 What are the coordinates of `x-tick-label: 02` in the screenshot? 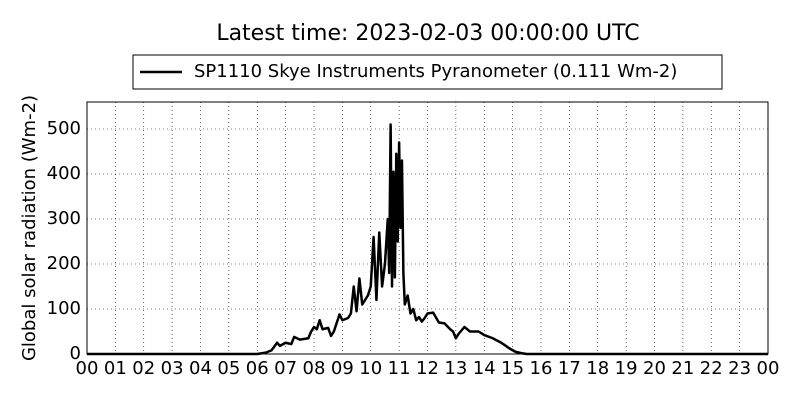 It's located at (143, 368).